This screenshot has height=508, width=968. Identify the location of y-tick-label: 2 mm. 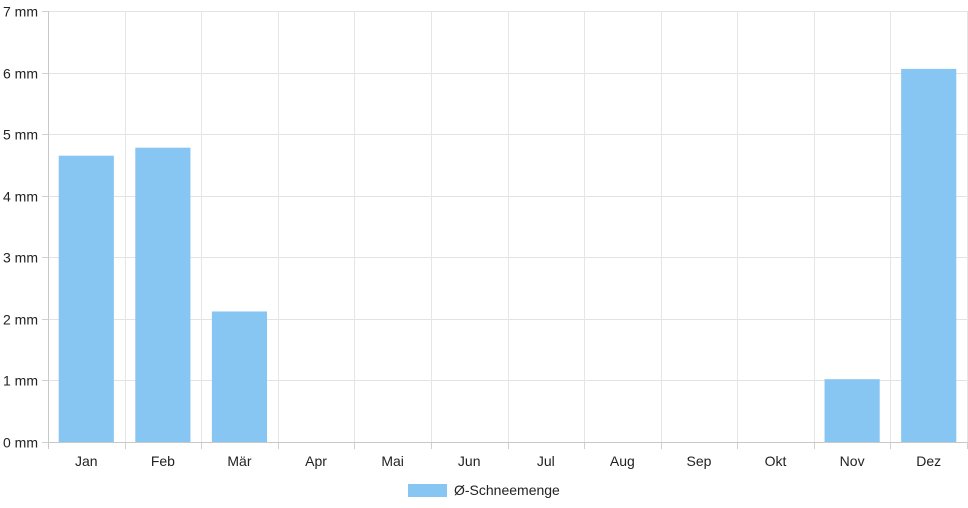
(20, 320).